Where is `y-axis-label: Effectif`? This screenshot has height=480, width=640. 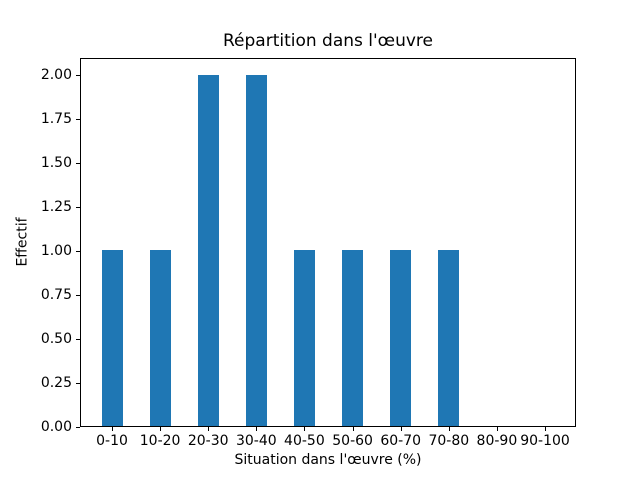
y-axis-label: Effectif is located at coordinates (22, 242).